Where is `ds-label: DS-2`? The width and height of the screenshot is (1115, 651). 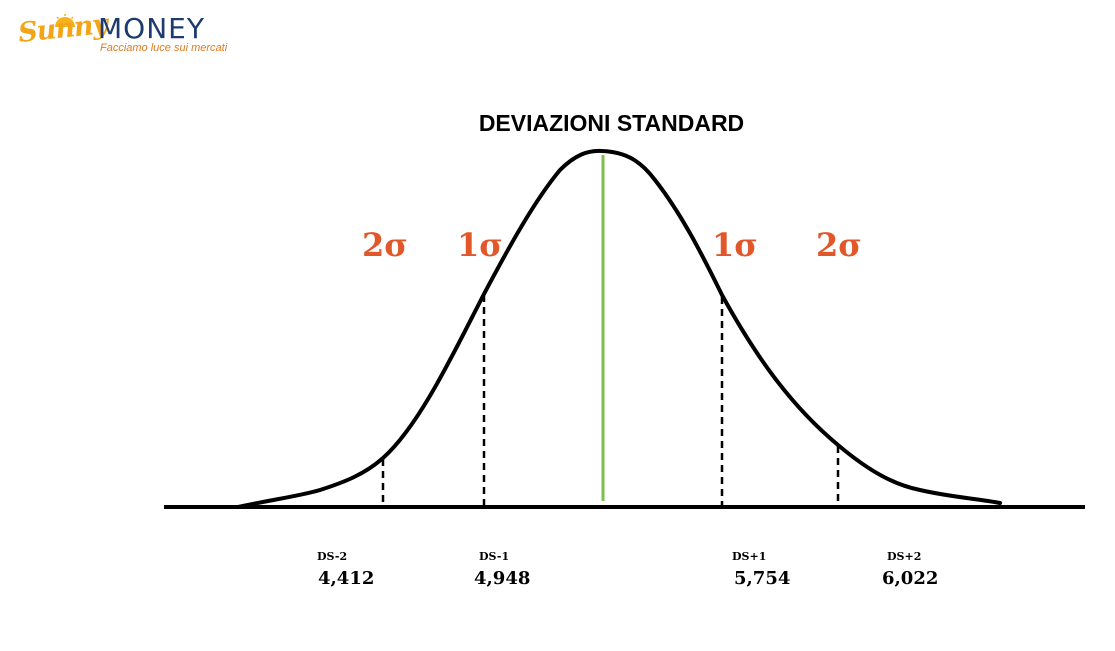 ds-label: DS-2 is located at coordinates (332, 556).